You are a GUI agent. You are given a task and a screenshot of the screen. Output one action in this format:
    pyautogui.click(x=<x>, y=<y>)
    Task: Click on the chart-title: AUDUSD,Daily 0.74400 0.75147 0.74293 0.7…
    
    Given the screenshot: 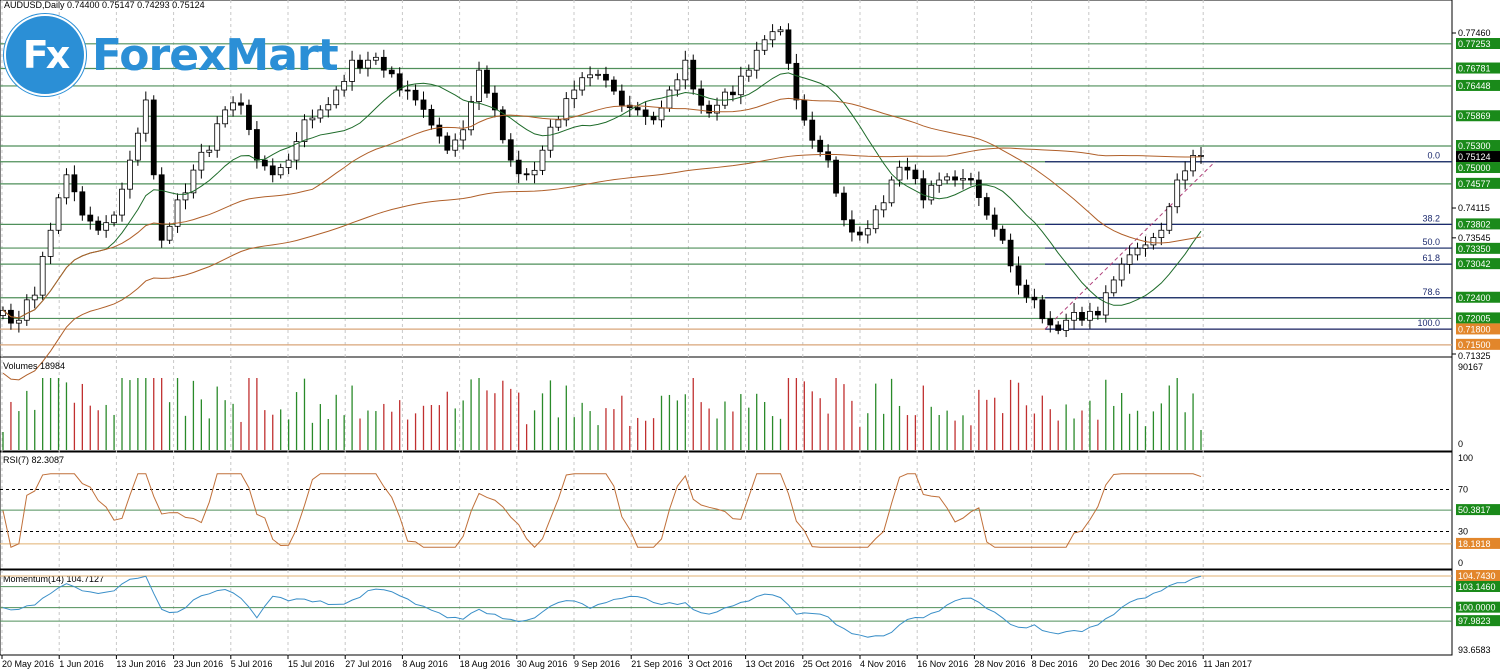 What is the action you would take?
    pyautogui.click(x=104, y=5)
    